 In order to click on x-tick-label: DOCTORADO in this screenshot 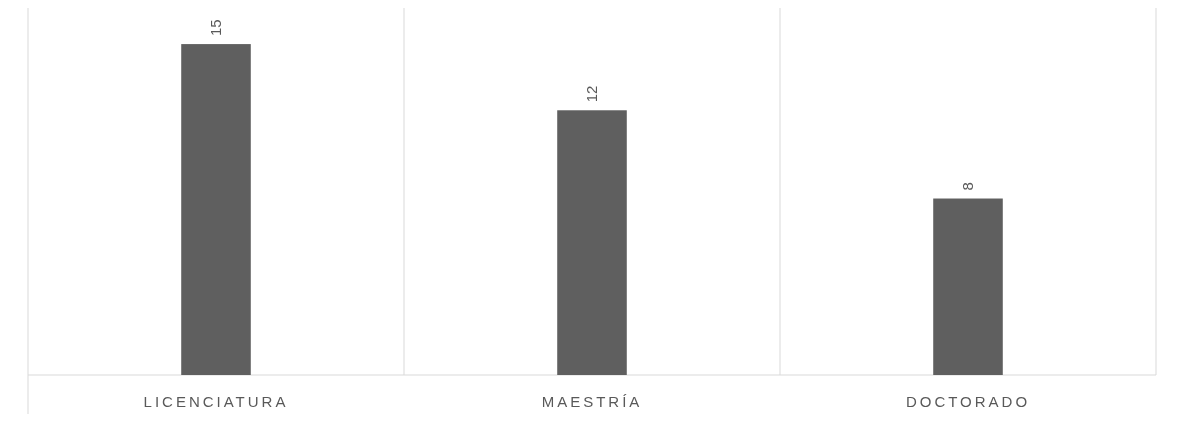, I will do `click(968, 401)`.